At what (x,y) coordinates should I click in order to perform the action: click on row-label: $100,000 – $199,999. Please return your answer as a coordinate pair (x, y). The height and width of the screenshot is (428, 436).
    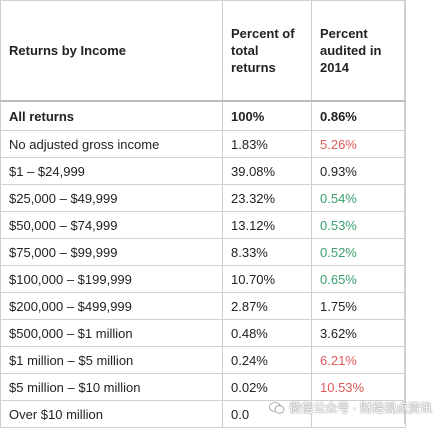
    Looking at the image, I should click on (111, 279).